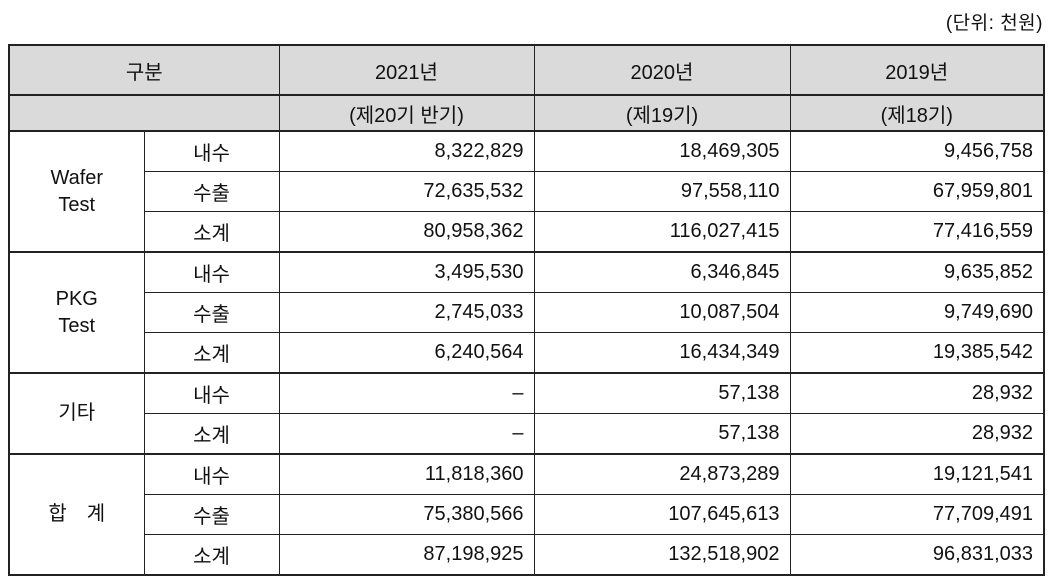 Image resolution: width=1055 pixels, height=578 pixels. I want to click on table-row: 소계 87,198,925 132,518,902 96,831,033, so click(527, 555).